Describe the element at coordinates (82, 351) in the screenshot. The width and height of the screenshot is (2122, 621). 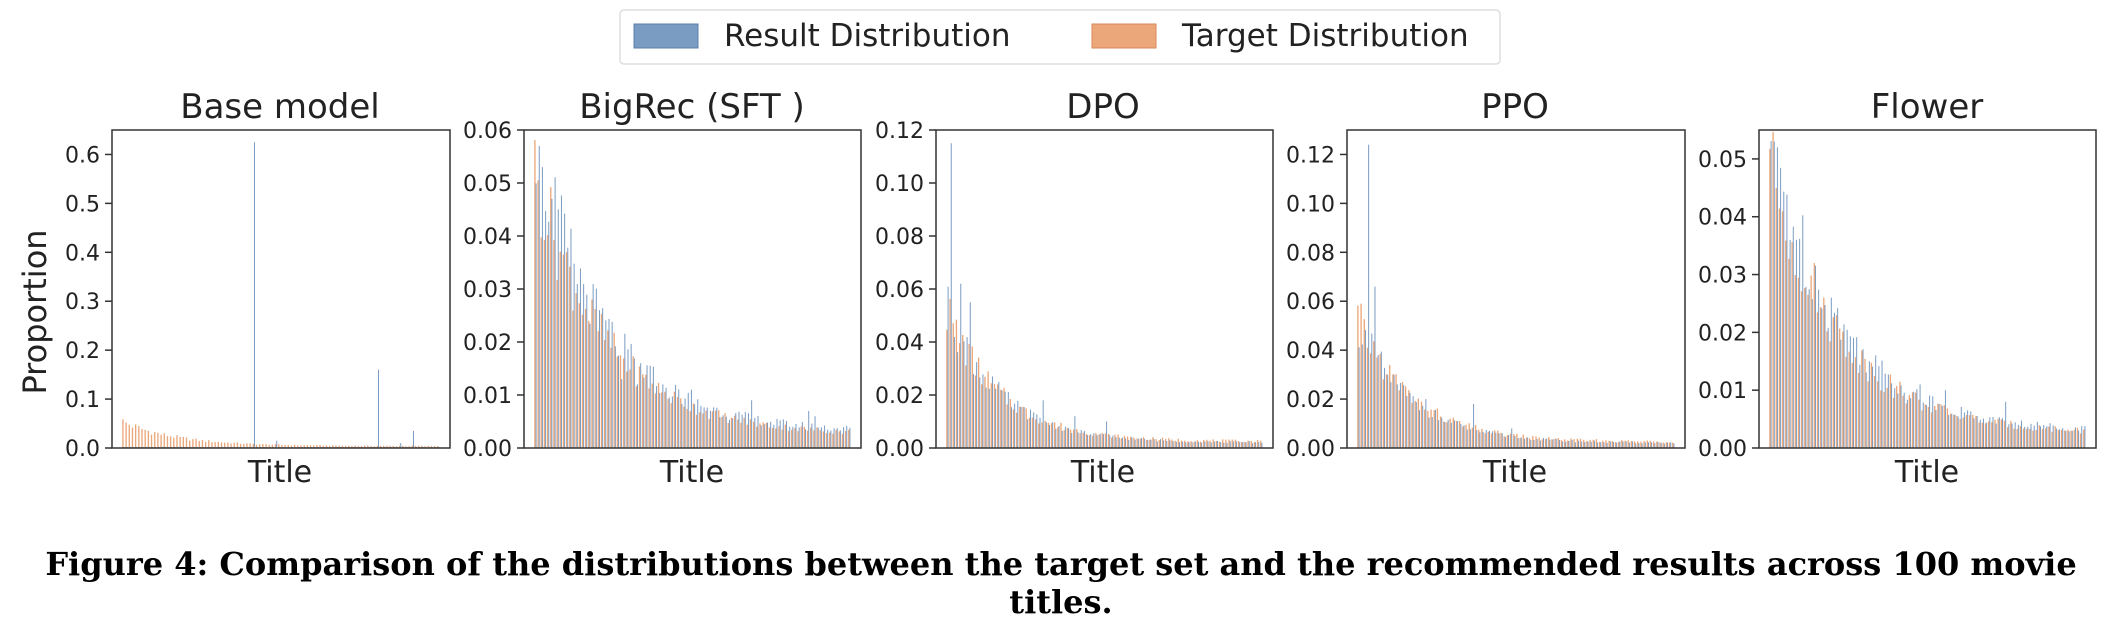
I see `y-tick-label: 0.2` at that location.